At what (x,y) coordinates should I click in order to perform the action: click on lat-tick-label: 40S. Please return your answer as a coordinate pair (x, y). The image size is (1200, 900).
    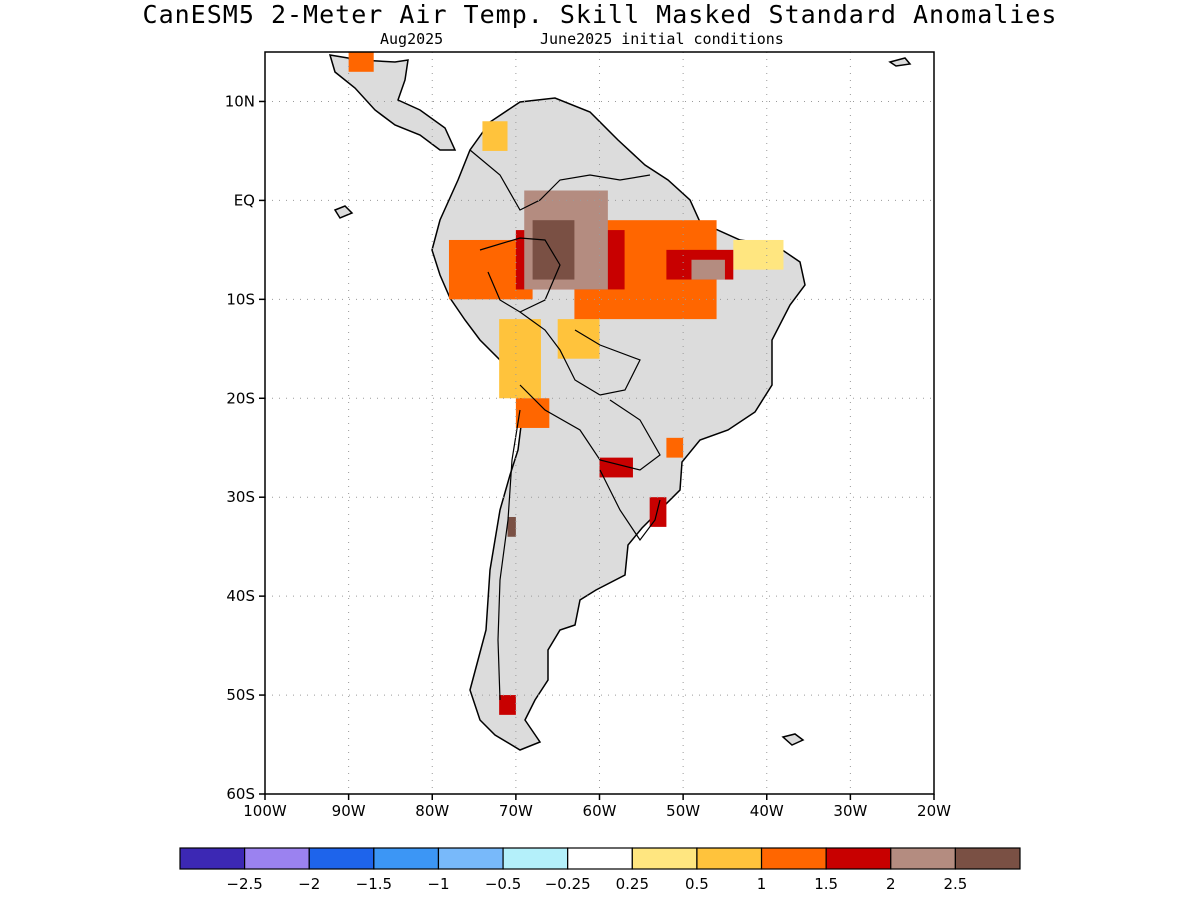
    Looking at the image, I should click on (240, 596).